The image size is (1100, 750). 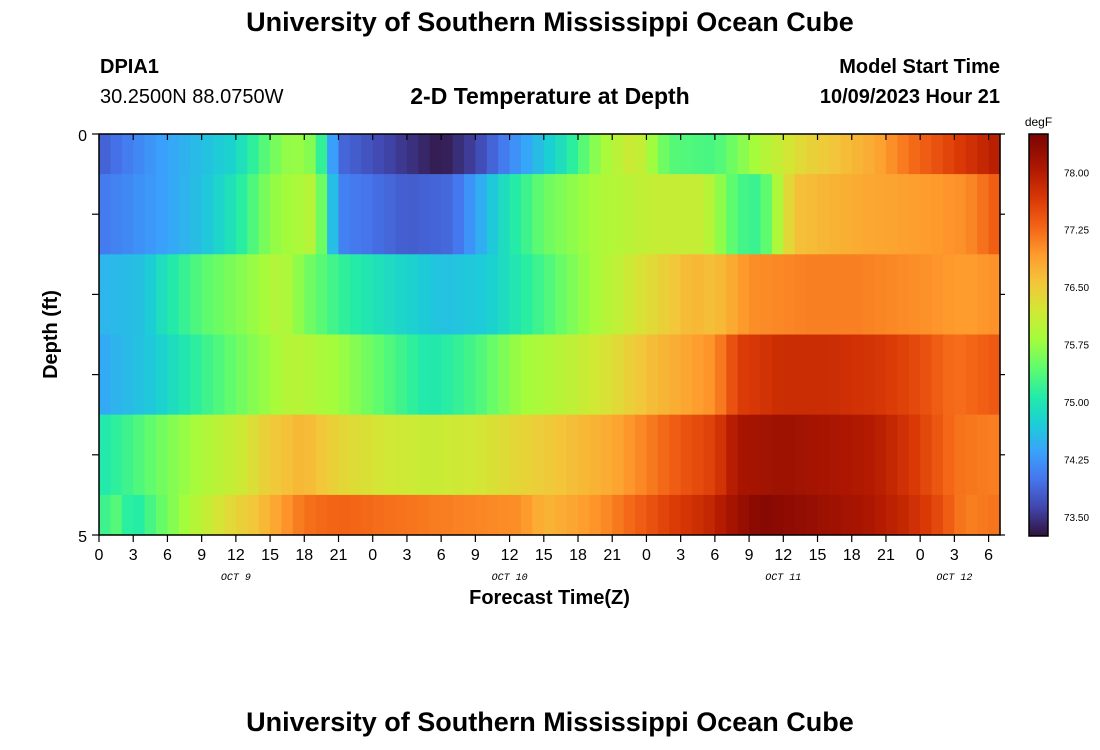 I want to click on x-tick-label: 15, so click(x=818, y=555).